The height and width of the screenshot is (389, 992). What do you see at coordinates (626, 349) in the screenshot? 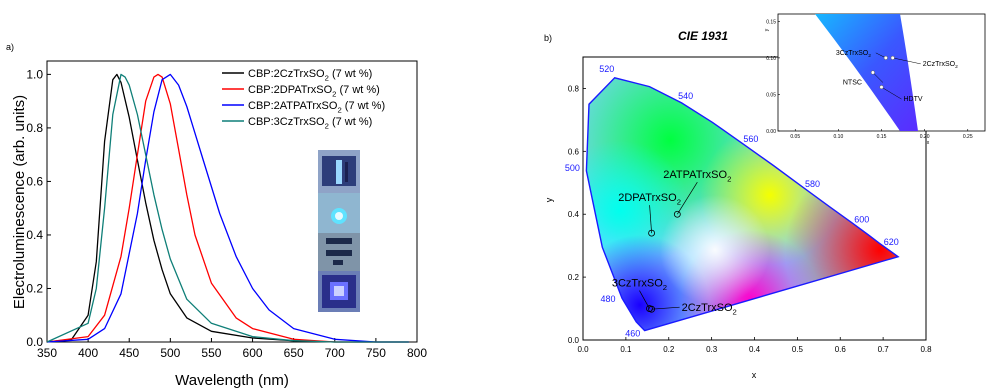
I see `x-tick-label: 0.1` at bounding box center [626, 349].